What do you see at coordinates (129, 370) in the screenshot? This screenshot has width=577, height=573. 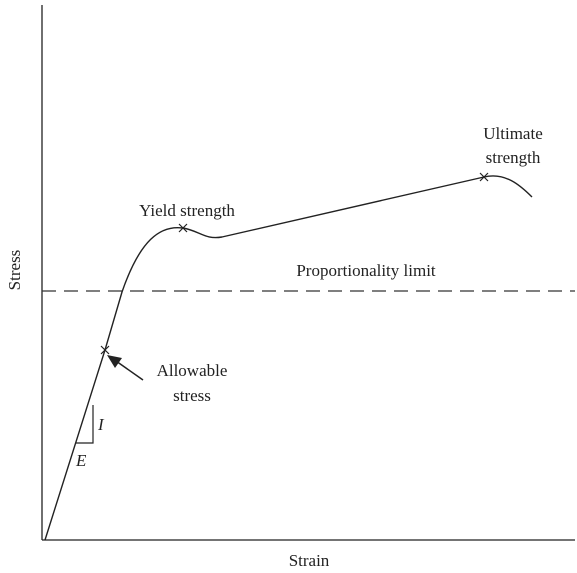 I see `arrow-shaft` at bounding box center [129, 370].